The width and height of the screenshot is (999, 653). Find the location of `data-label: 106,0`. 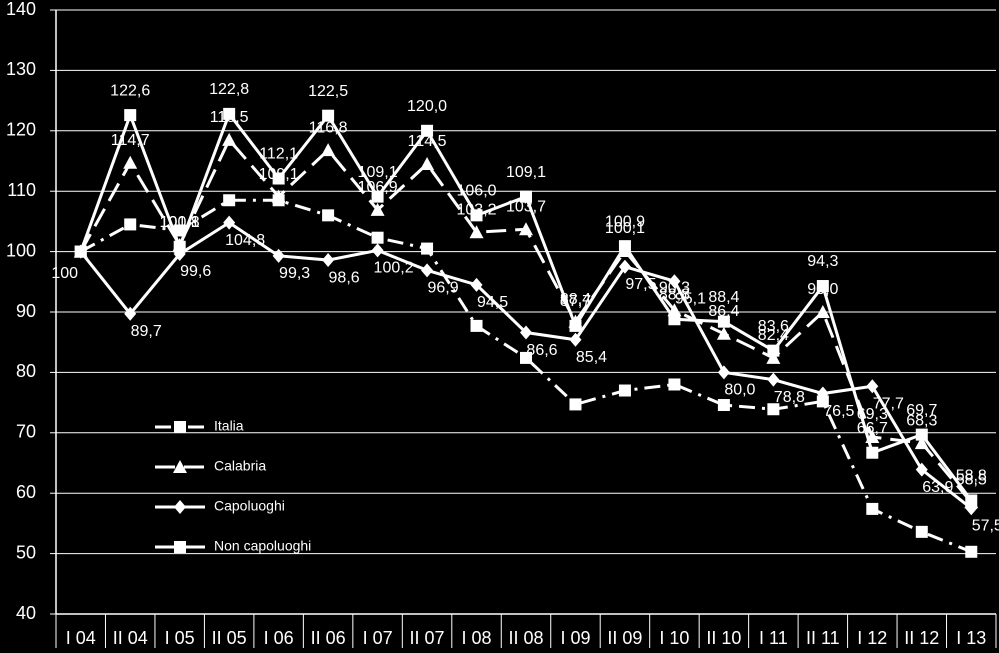

data-label: 106,0 is located at coordinates (477, 191).